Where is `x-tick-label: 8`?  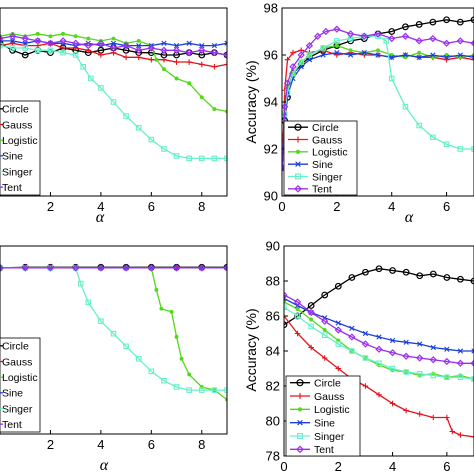 x-tick-label: 8 is located at coordinates (201, 444).